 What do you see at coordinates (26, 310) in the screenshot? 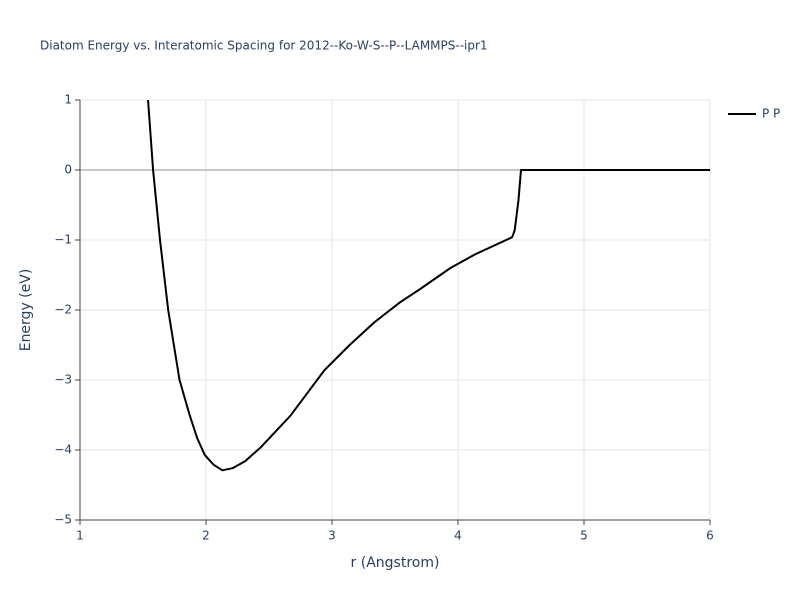
I see `y-axis-title: Energy (eV)` at bounding box center [26, 310].